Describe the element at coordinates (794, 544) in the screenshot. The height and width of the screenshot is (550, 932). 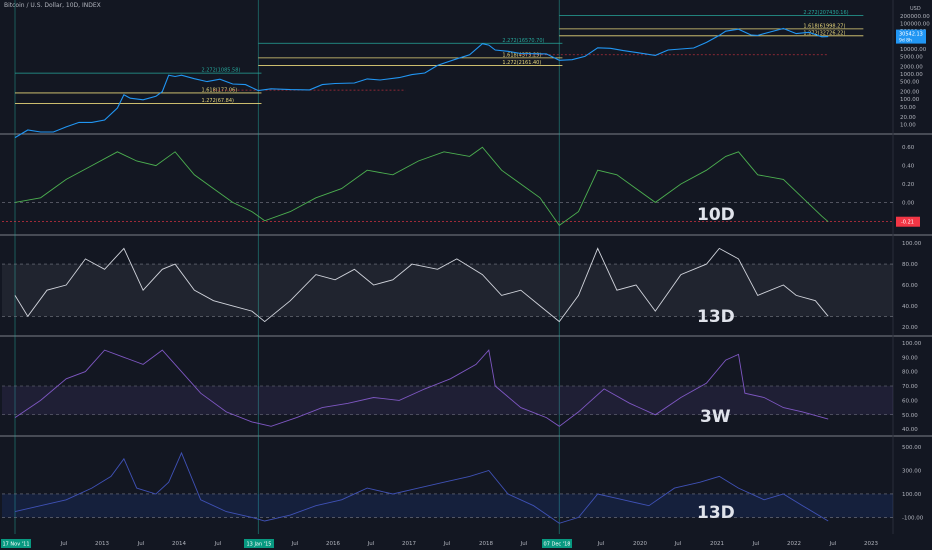
I see `x-axis-tick: 2022` at that location.